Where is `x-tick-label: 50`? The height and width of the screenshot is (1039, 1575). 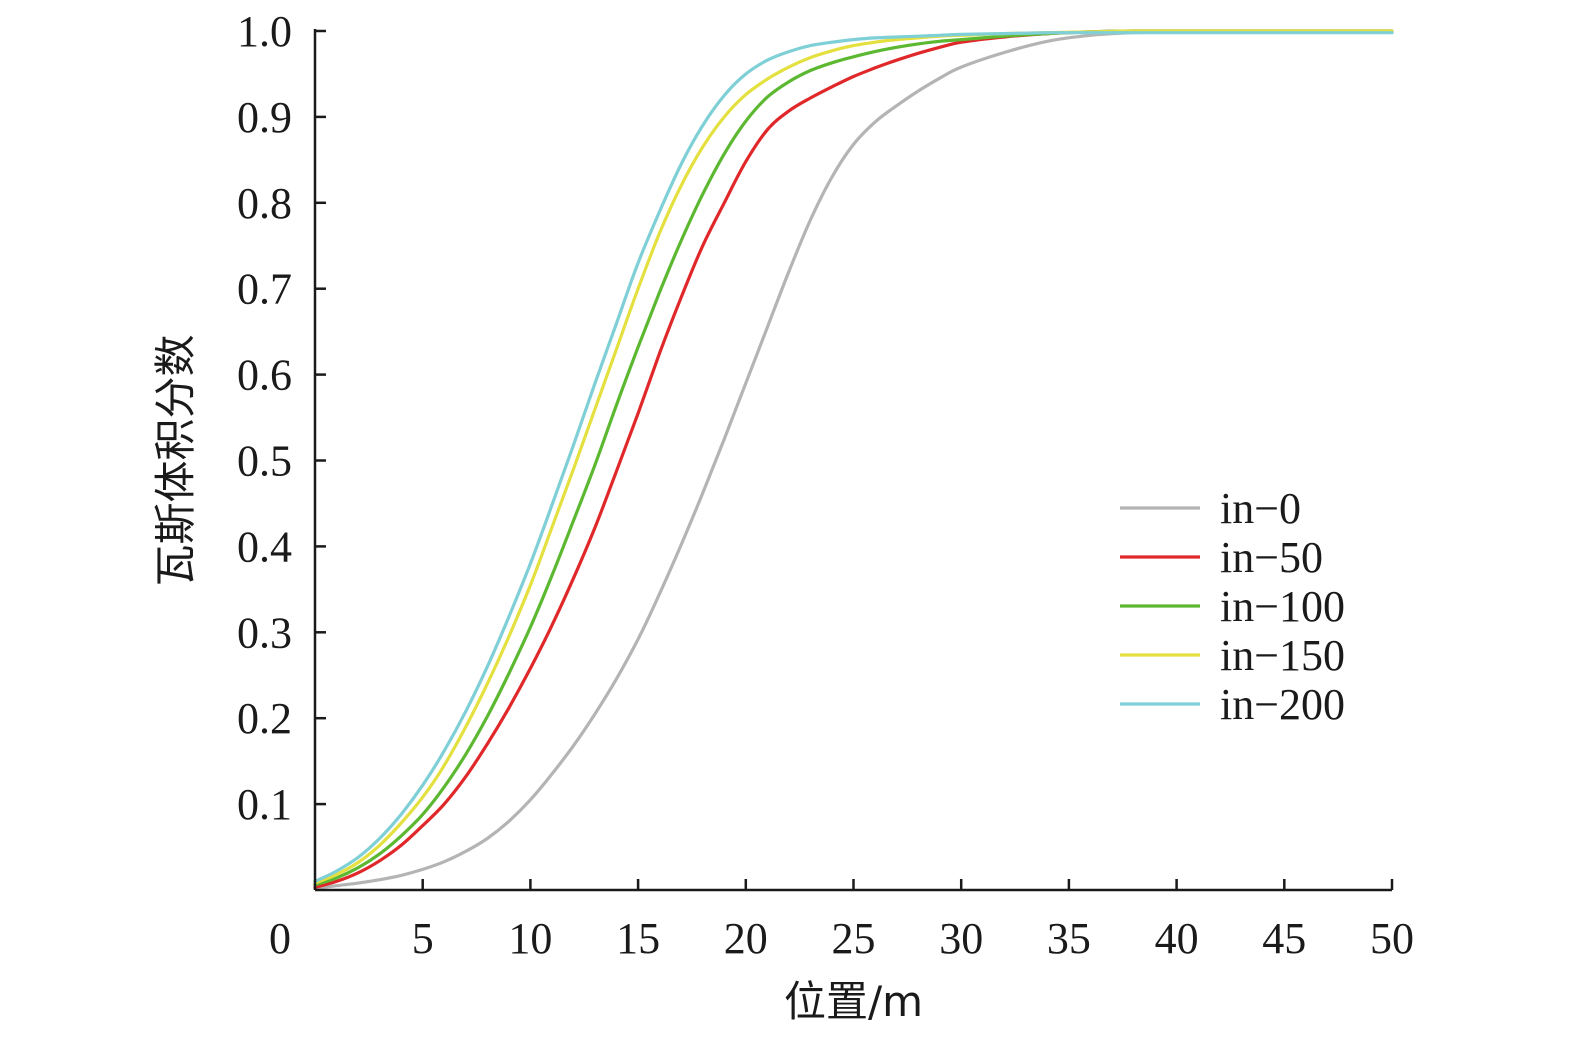
x-tick-label: 50 is located at coordinates (1392, 938).